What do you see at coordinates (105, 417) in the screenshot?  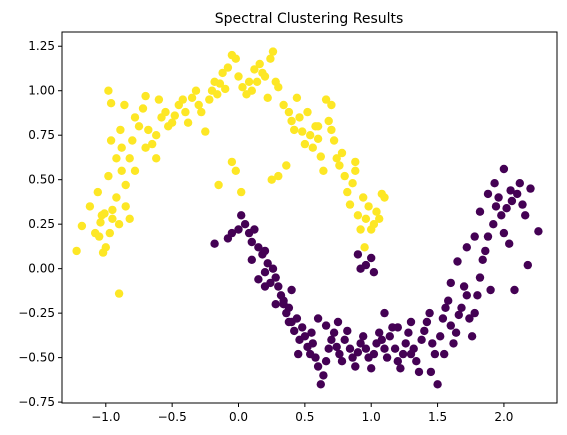 I see `x-tick-label: −1.0` at bounding box center [105, 417].